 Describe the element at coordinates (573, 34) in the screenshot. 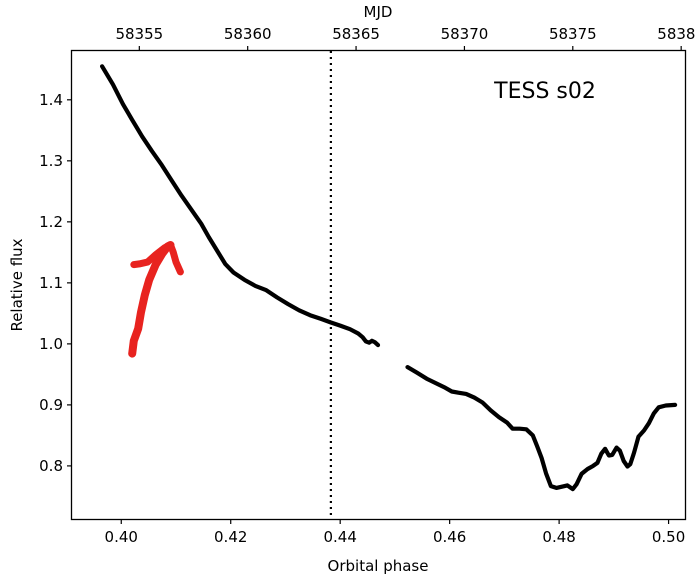

I see `top-tick-label: 58375` at that location.